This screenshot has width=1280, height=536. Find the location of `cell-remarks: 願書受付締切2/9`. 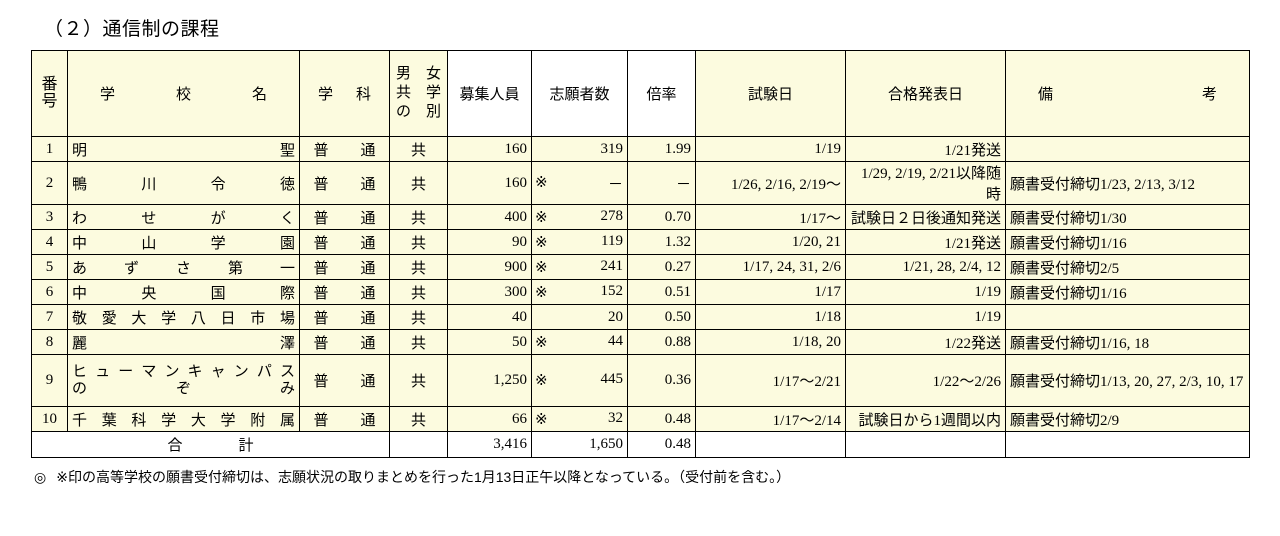

cell-remarks: 願書受付締切2/9 is located at coordinates (1127, 419).